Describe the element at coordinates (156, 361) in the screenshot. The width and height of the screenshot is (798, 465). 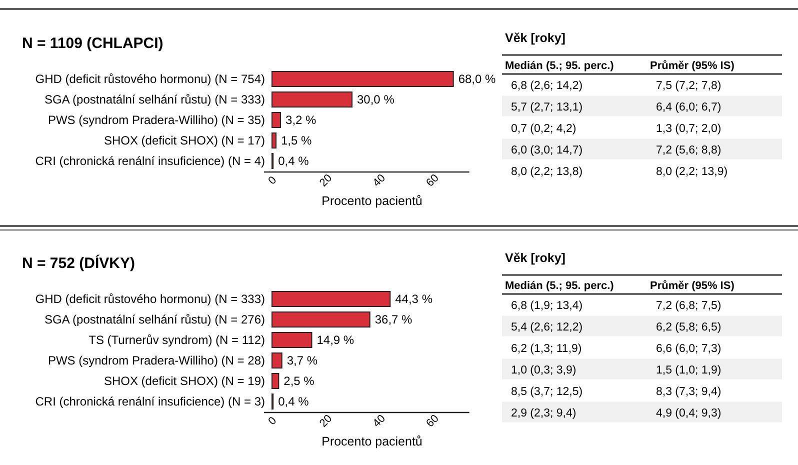
I see `y-tick-label: PWS (syndrom Pradera-Williho) (N = 28)` at that location.